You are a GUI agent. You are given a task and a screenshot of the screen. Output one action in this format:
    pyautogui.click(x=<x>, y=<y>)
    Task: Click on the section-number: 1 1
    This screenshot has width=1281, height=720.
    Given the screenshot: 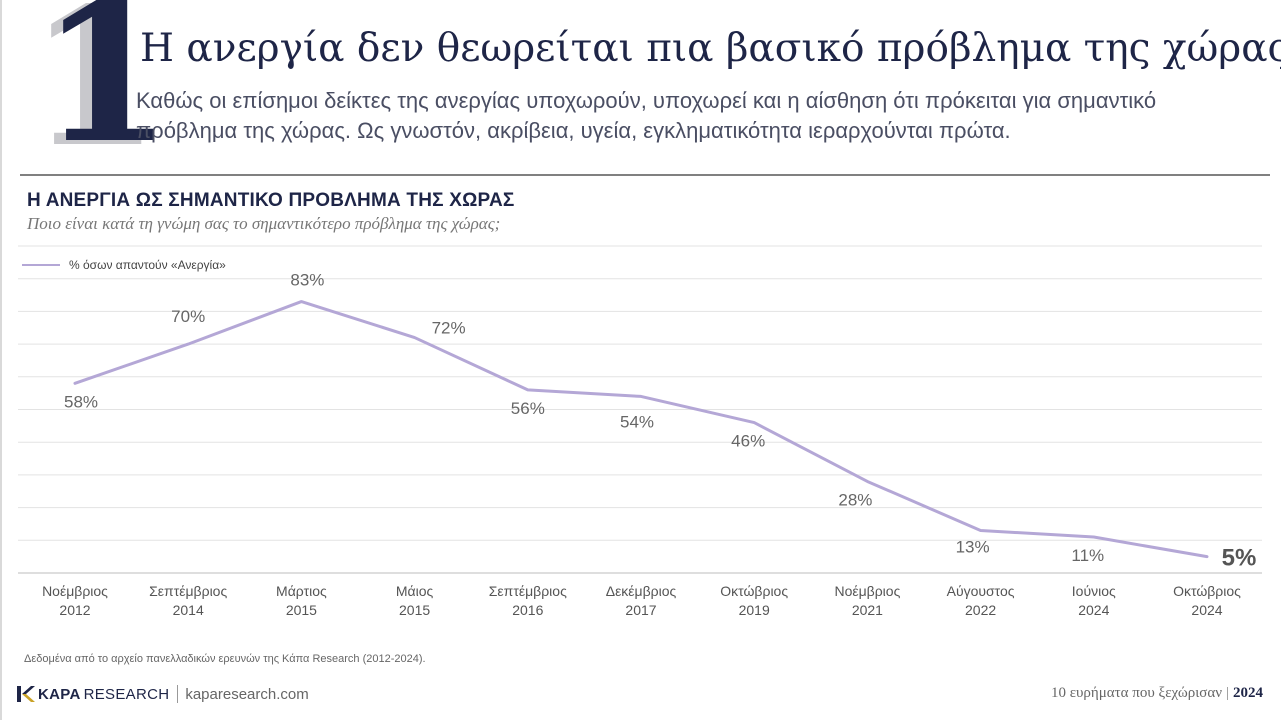 What is the action you would take?
    pyautogui.click(x=96, y=86)
    